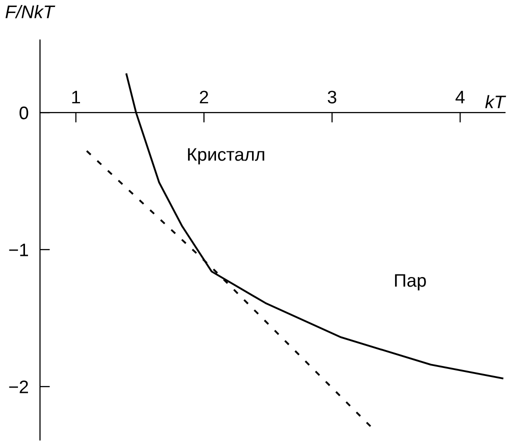 The width and height of the screenshot is (515, 445). What do you see at coordinates (18, 387) in the screenshot?
I see `y-tick-label: −2` at bounding box center [18, 387].